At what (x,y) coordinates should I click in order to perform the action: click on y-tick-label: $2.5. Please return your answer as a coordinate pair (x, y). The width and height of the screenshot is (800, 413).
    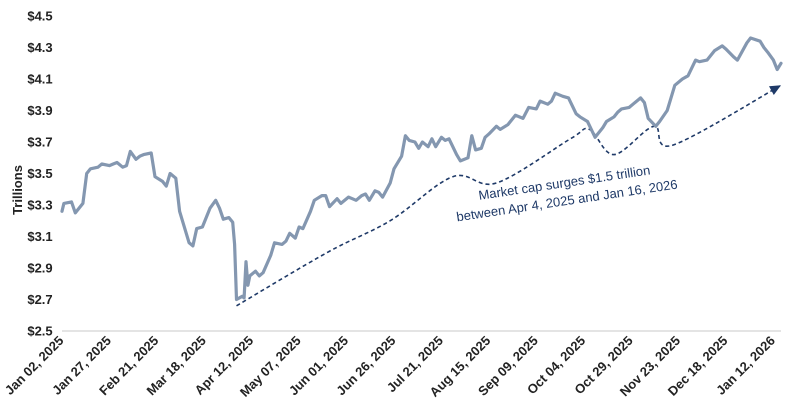
    Looking at the image, I should click on (39, 331).